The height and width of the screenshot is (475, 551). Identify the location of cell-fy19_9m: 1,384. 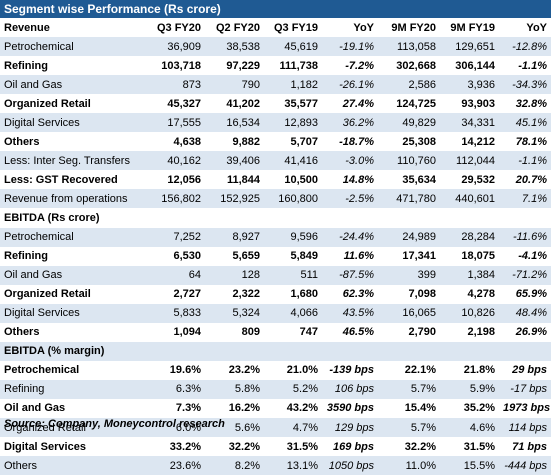
(469, 275).